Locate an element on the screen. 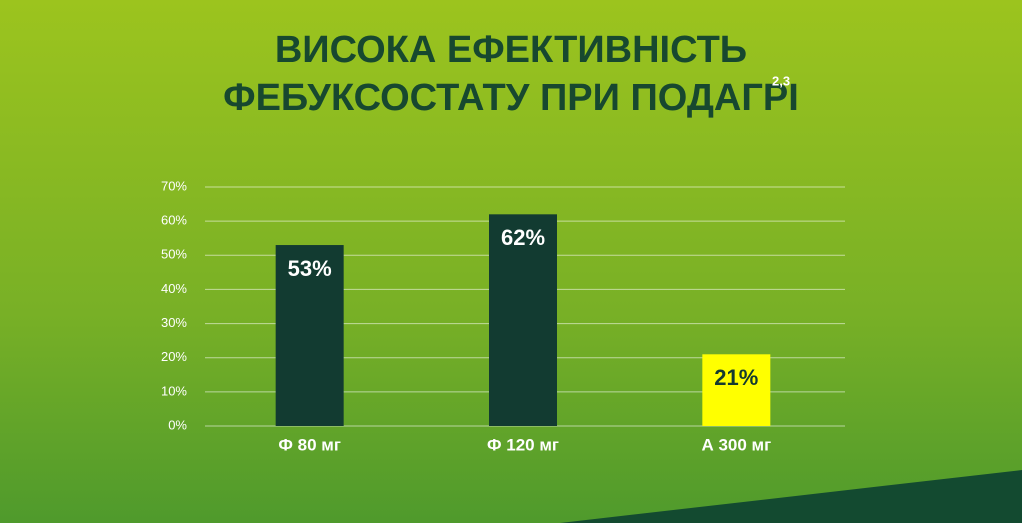  y-tick-label: 60% is located at coordinates (174, 220).